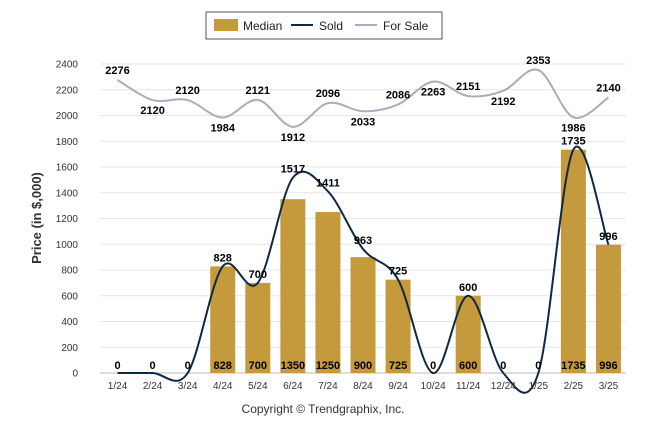 Image resolution: width=646 pixels, height=434 pixels. What do you see at coordinates (258, 366) in the screenshot?
I see `median-label: 700` at bounding box center [258, 366].